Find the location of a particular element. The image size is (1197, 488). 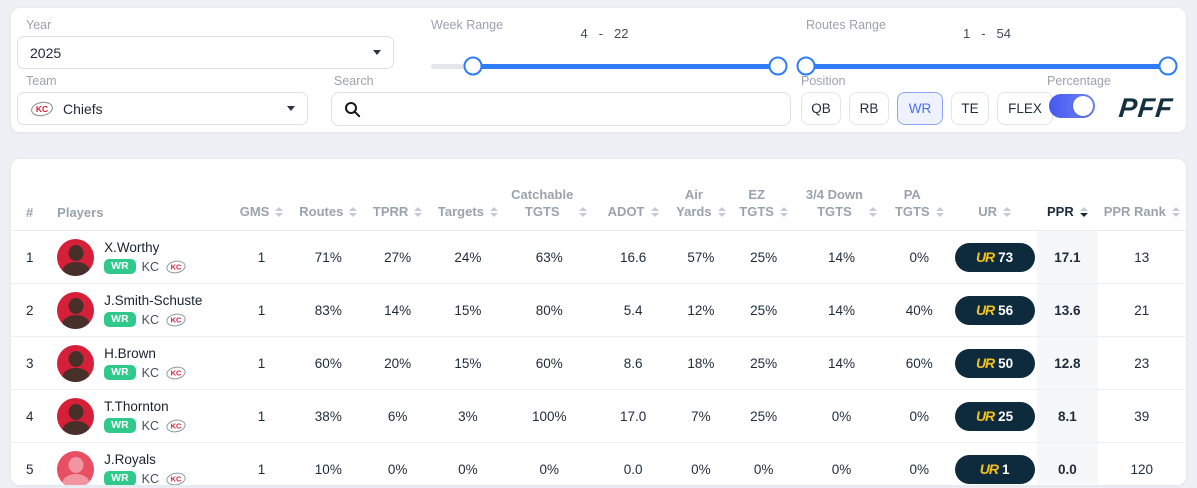

position-button-wr: WR is located at coordinates (920, 108).